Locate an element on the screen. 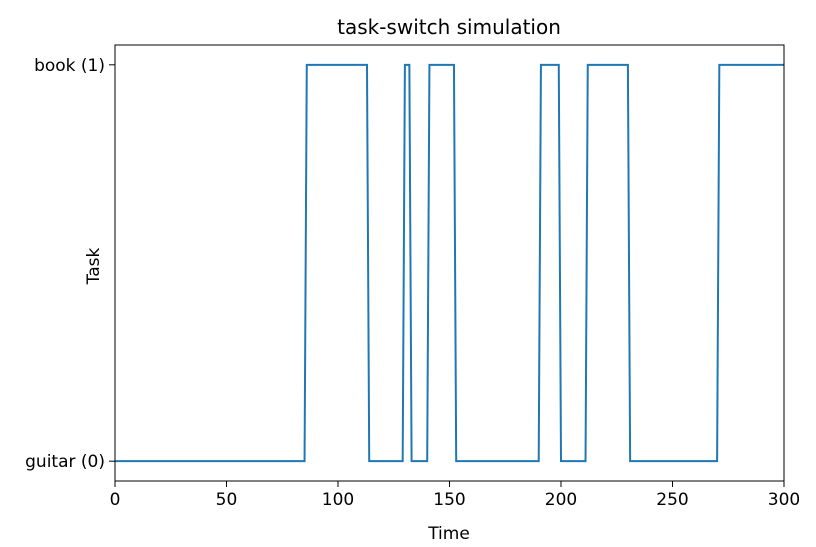 This screenshot has height=547, width=816. x-tick-label: 0 is located at coordinates (115, 500).